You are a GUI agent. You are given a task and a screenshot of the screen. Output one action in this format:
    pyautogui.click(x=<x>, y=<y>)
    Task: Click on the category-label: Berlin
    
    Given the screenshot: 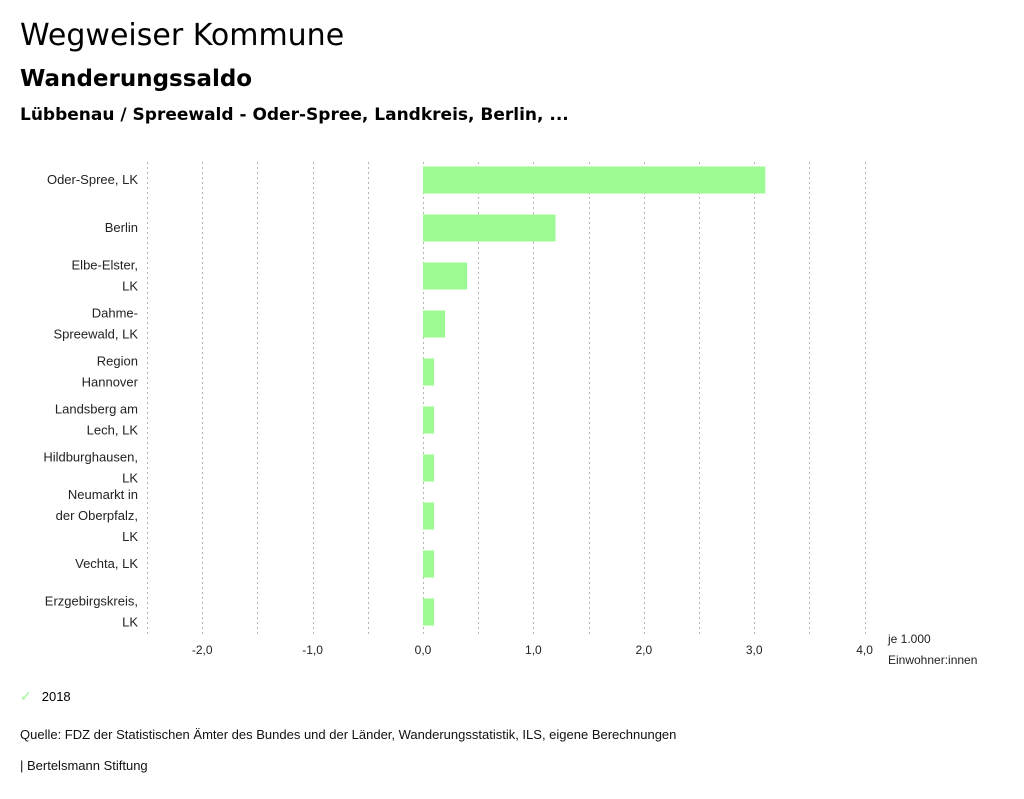 What is the action you would take?
    pyautogui.click(x=121, y=227)
    